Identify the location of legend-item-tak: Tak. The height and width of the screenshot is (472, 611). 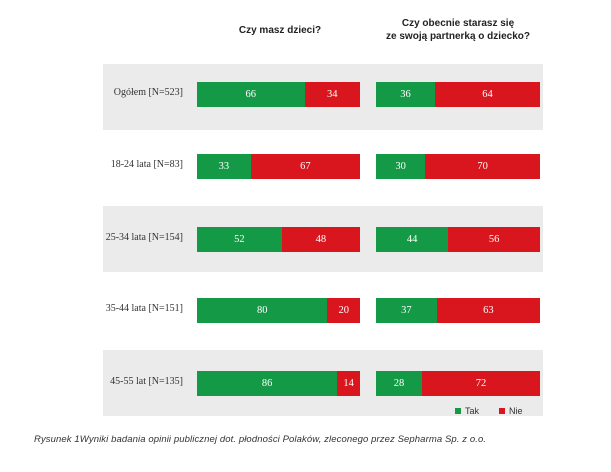
(467, 411).